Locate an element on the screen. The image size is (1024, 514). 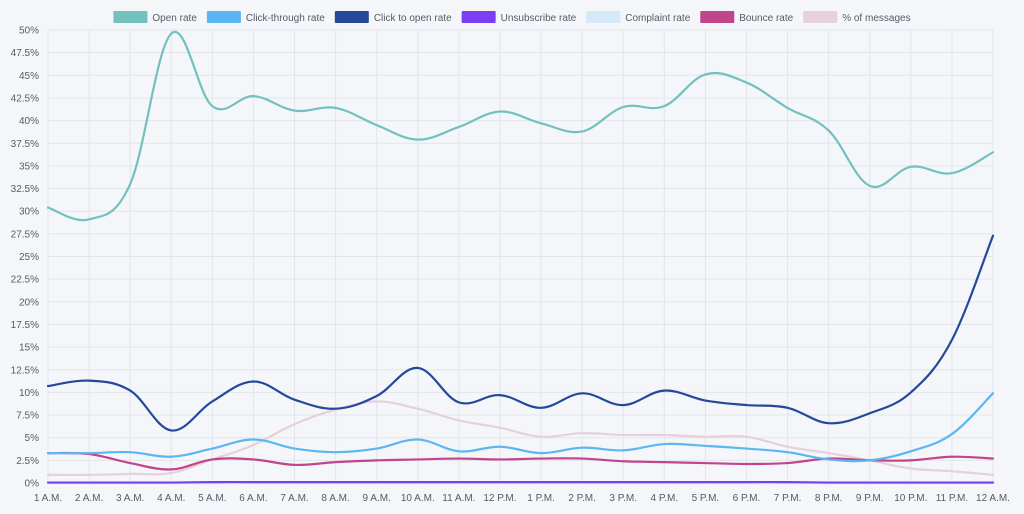
x-tick-label: 7 P.M. is located at coordinates (788, 498).